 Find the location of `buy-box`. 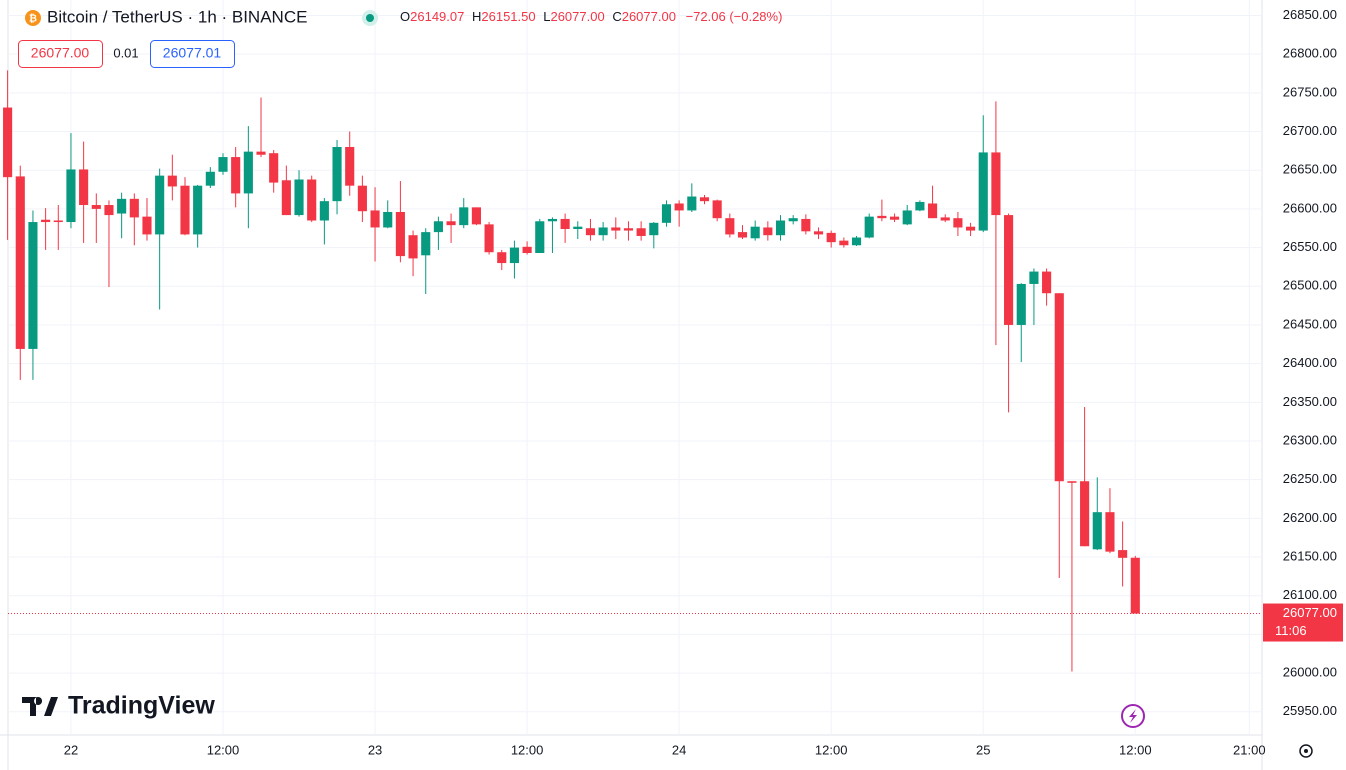

buy-box is located at coordinates (192, 54).